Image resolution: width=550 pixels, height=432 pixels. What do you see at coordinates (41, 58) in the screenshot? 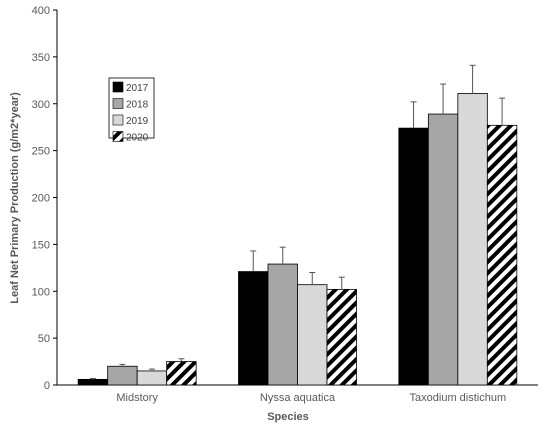
I see `y-tick-label: 350` at bounding box center [41, 58].